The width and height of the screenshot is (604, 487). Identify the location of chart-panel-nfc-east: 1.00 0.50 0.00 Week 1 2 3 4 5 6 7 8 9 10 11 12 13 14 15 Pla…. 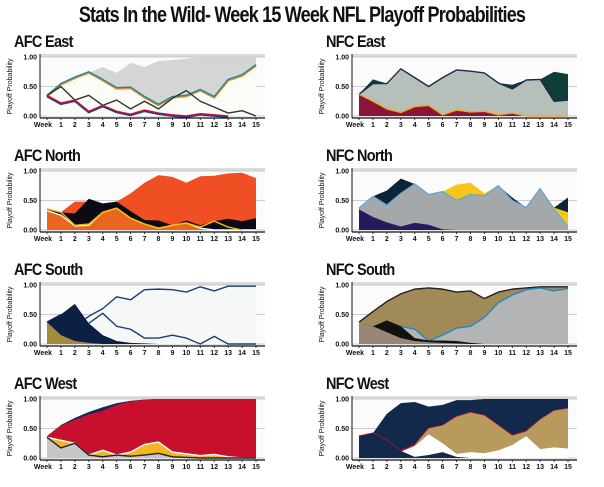
(458, 88).